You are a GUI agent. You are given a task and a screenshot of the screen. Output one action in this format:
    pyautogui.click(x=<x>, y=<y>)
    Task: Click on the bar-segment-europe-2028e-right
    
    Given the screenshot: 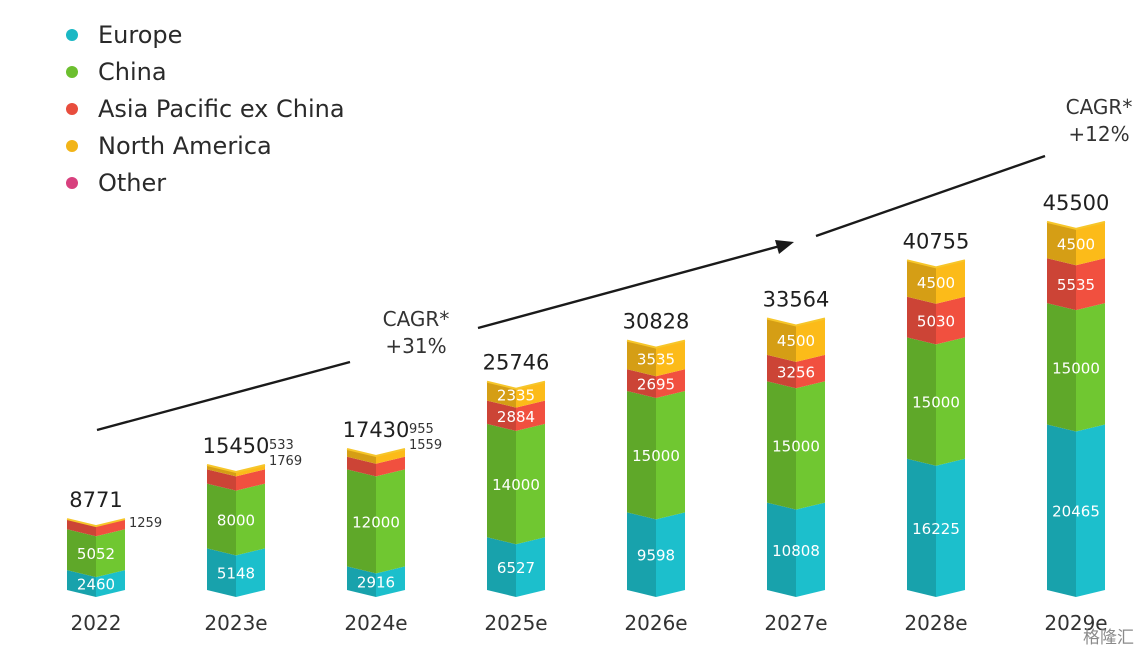 What is the action you would take?
    pyautogui.click(x=950, y=527)
    